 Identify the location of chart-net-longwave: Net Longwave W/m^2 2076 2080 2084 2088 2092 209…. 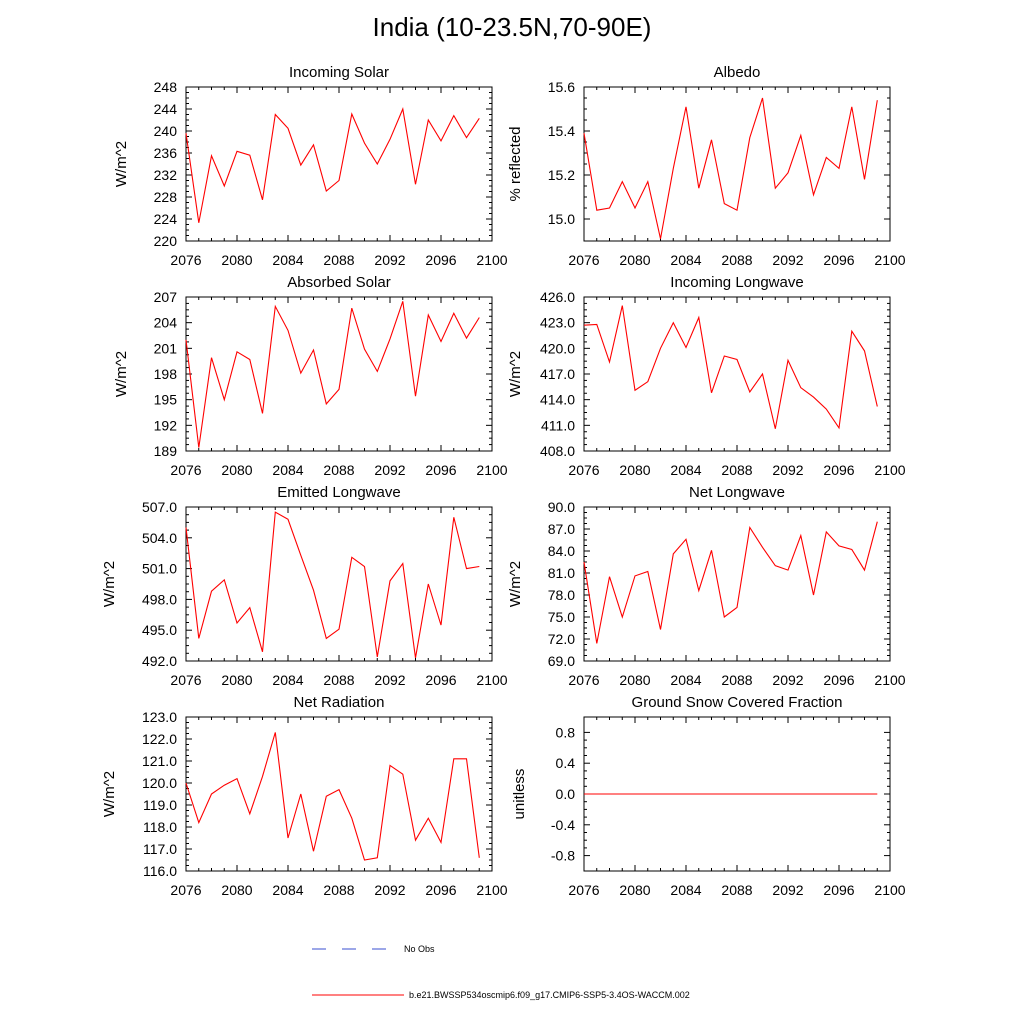
(706, 586).